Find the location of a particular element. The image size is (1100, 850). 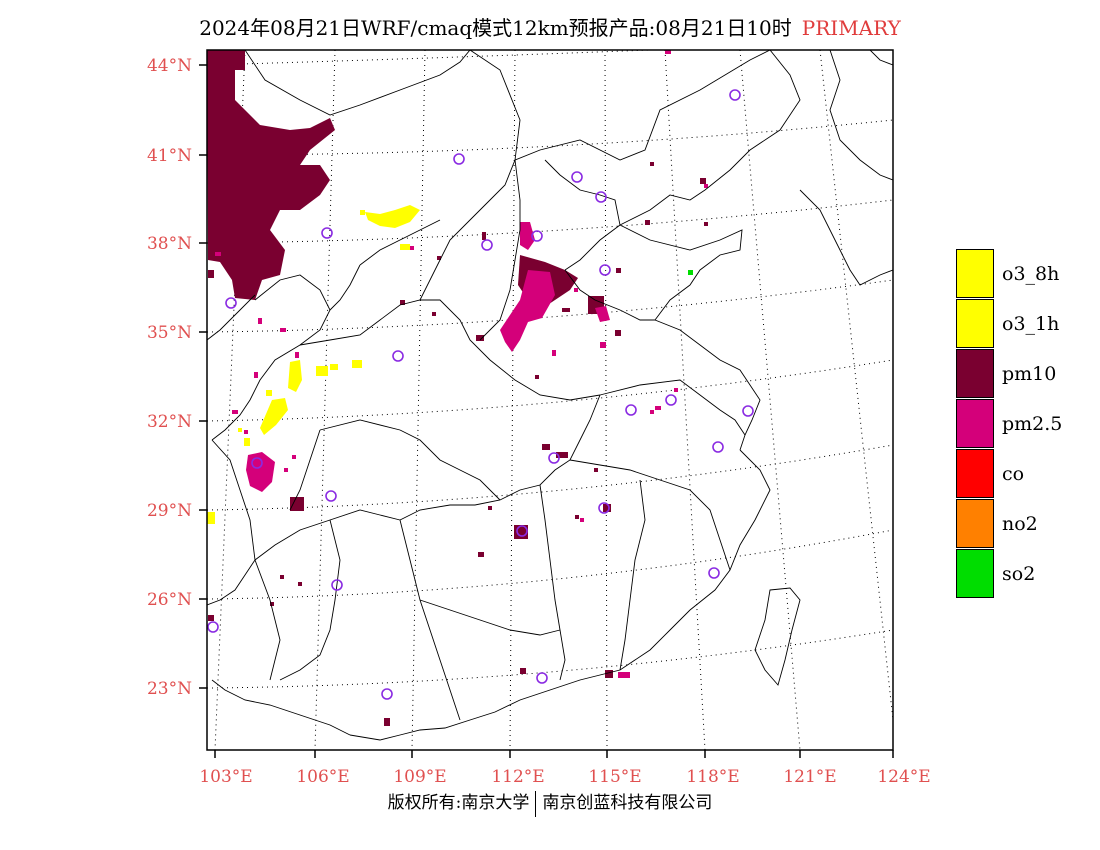

title-main: 2024年08月21日WRF/cmaq模式12km预报产品:08月21日10时 is located at coordinates (495, 28).